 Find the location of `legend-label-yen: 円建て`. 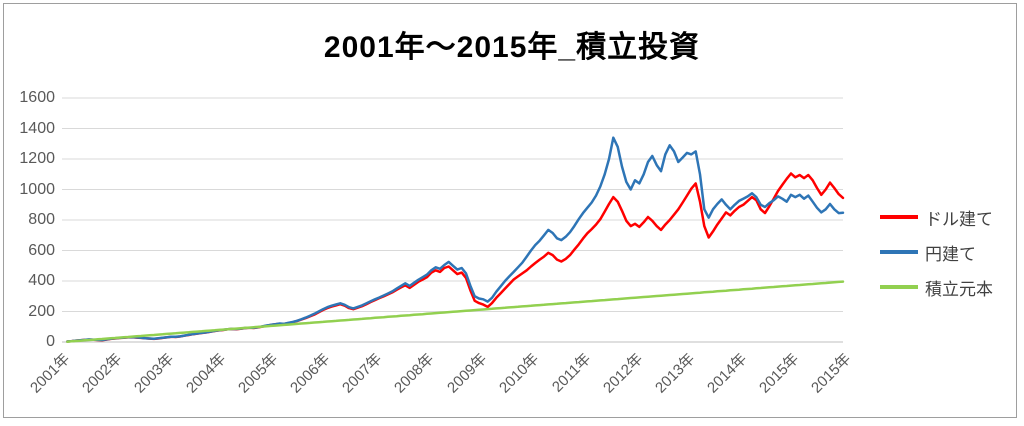

legend-label-yen: 円建て is located at coordinates (950, 254).